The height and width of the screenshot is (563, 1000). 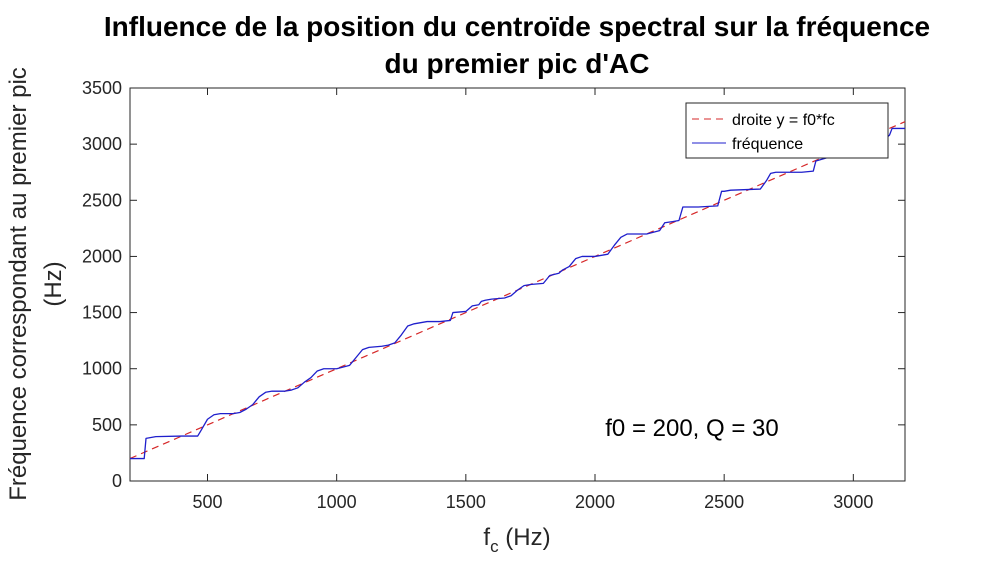 I want to click on y-axis-label-line-1: Fréquence correspondant au premier pic, so click(x=18, y=284).